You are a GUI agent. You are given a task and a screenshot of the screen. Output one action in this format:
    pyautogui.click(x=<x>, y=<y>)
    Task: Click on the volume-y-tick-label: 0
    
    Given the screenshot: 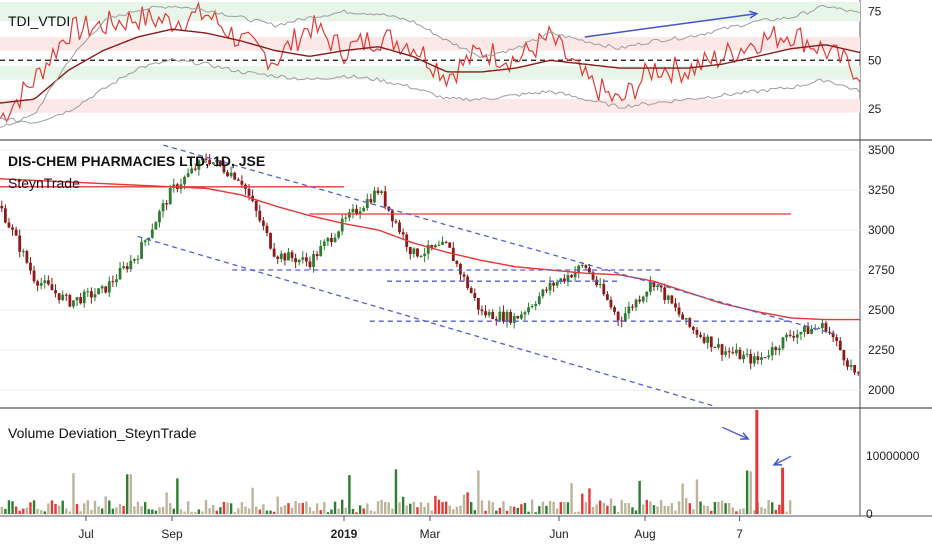 What is the action you would take?
    pyautogui.click(x=869, y=514)
    